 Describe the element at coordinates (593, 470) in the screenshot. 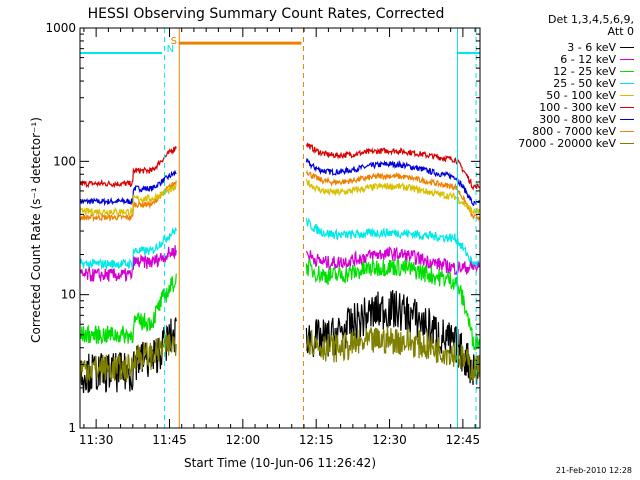

I see `timestamp: 21-Feb-2010 12:28` at that location.